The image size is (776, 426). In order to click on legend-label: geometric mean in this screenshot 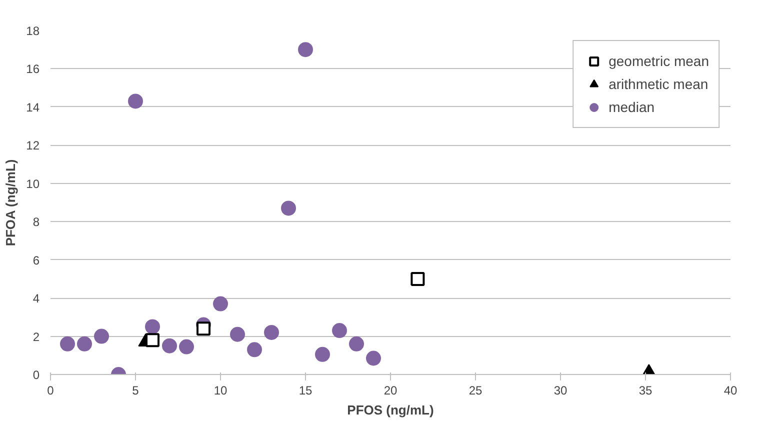, I will do `click(658, 61)`.